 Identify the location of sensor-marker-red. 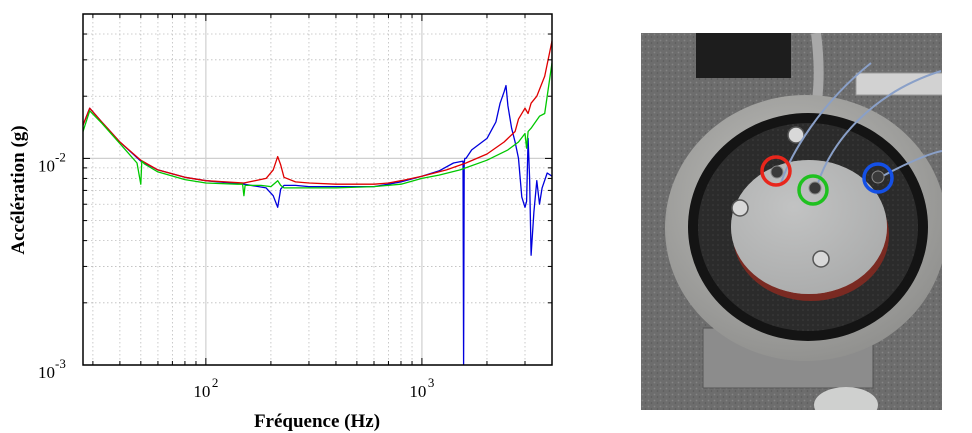
(776, 171).